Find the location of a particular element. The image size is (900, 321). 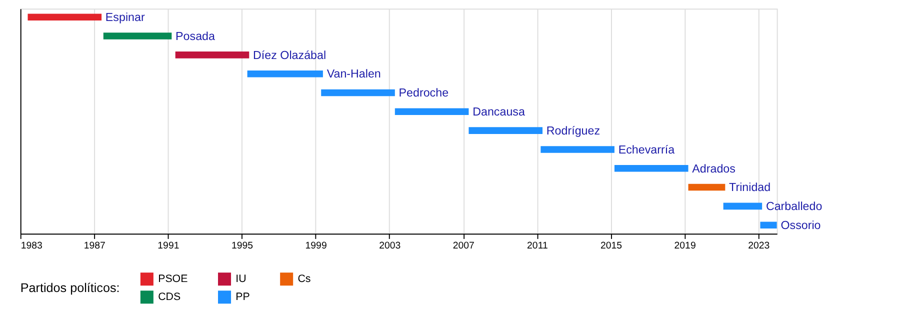

x-tick-label: 1999 is located at coordinates (316, 246).